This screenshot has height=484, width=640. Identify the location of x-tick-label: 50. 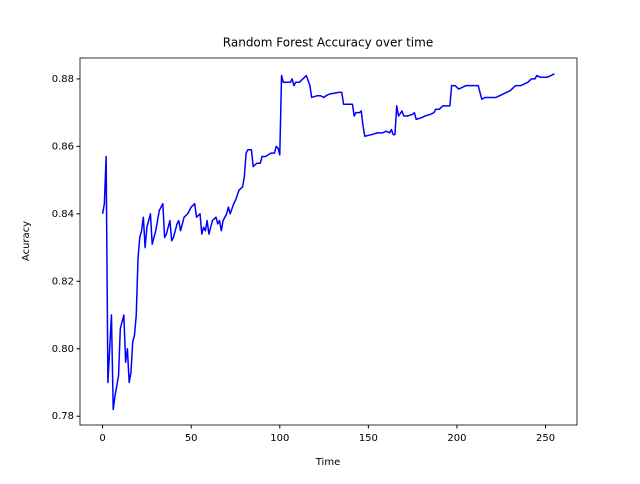
(191, 438).